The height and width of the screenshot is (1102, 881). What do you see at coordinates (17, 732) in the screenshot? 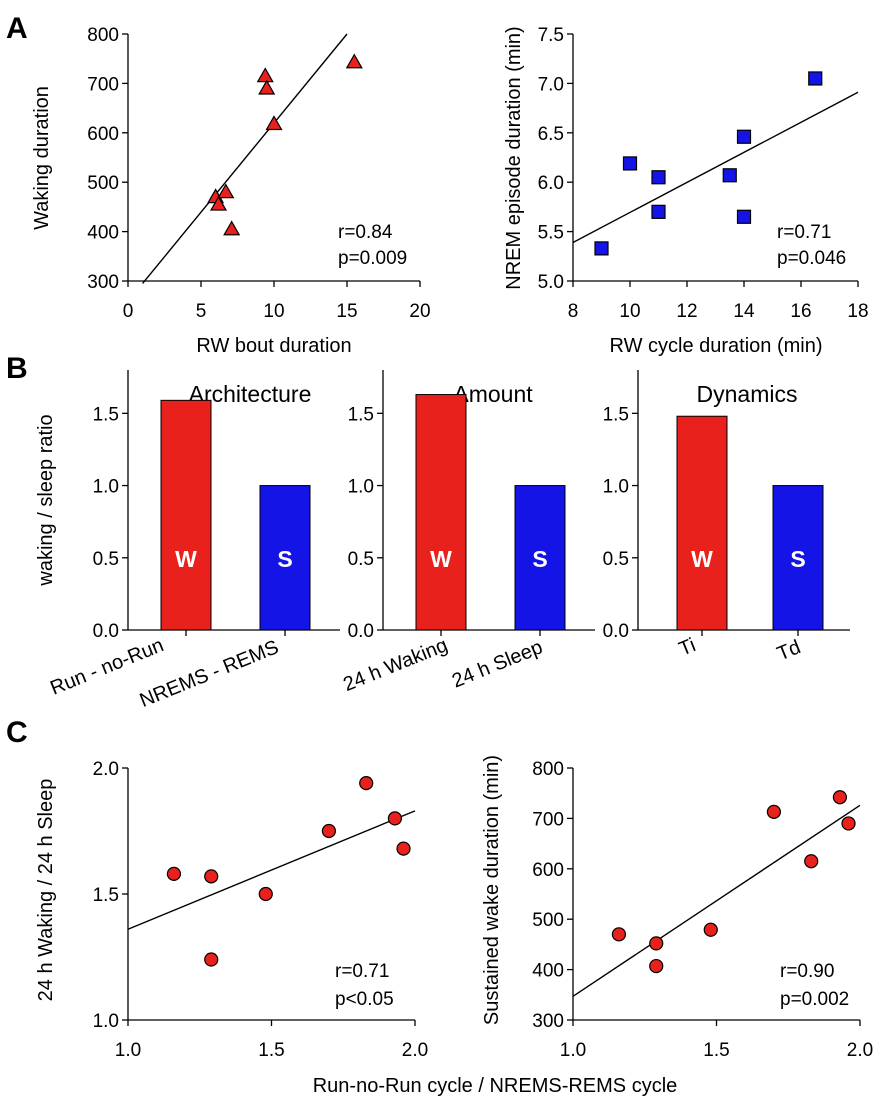
I see `panel-label-c: C` at bounding box center [17, 732].